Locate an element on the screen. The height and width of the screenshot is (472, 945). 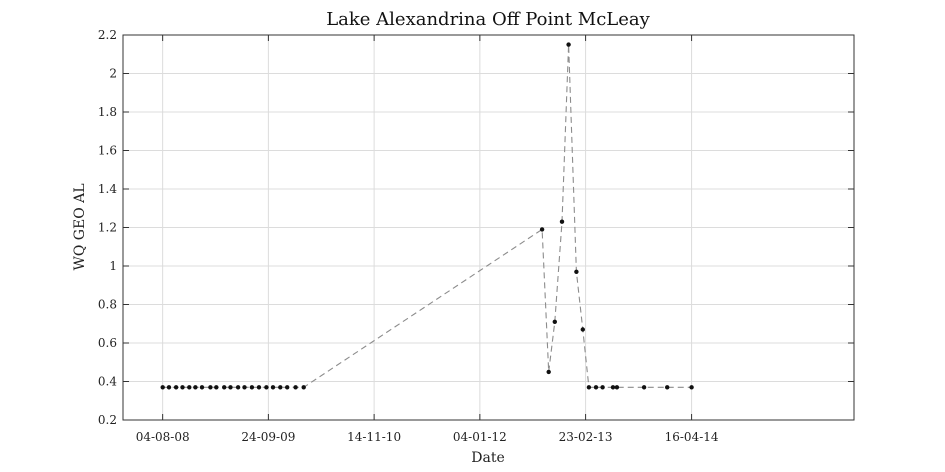
x-tick-label: 14-11-10 is located at coordinates (374, 437).